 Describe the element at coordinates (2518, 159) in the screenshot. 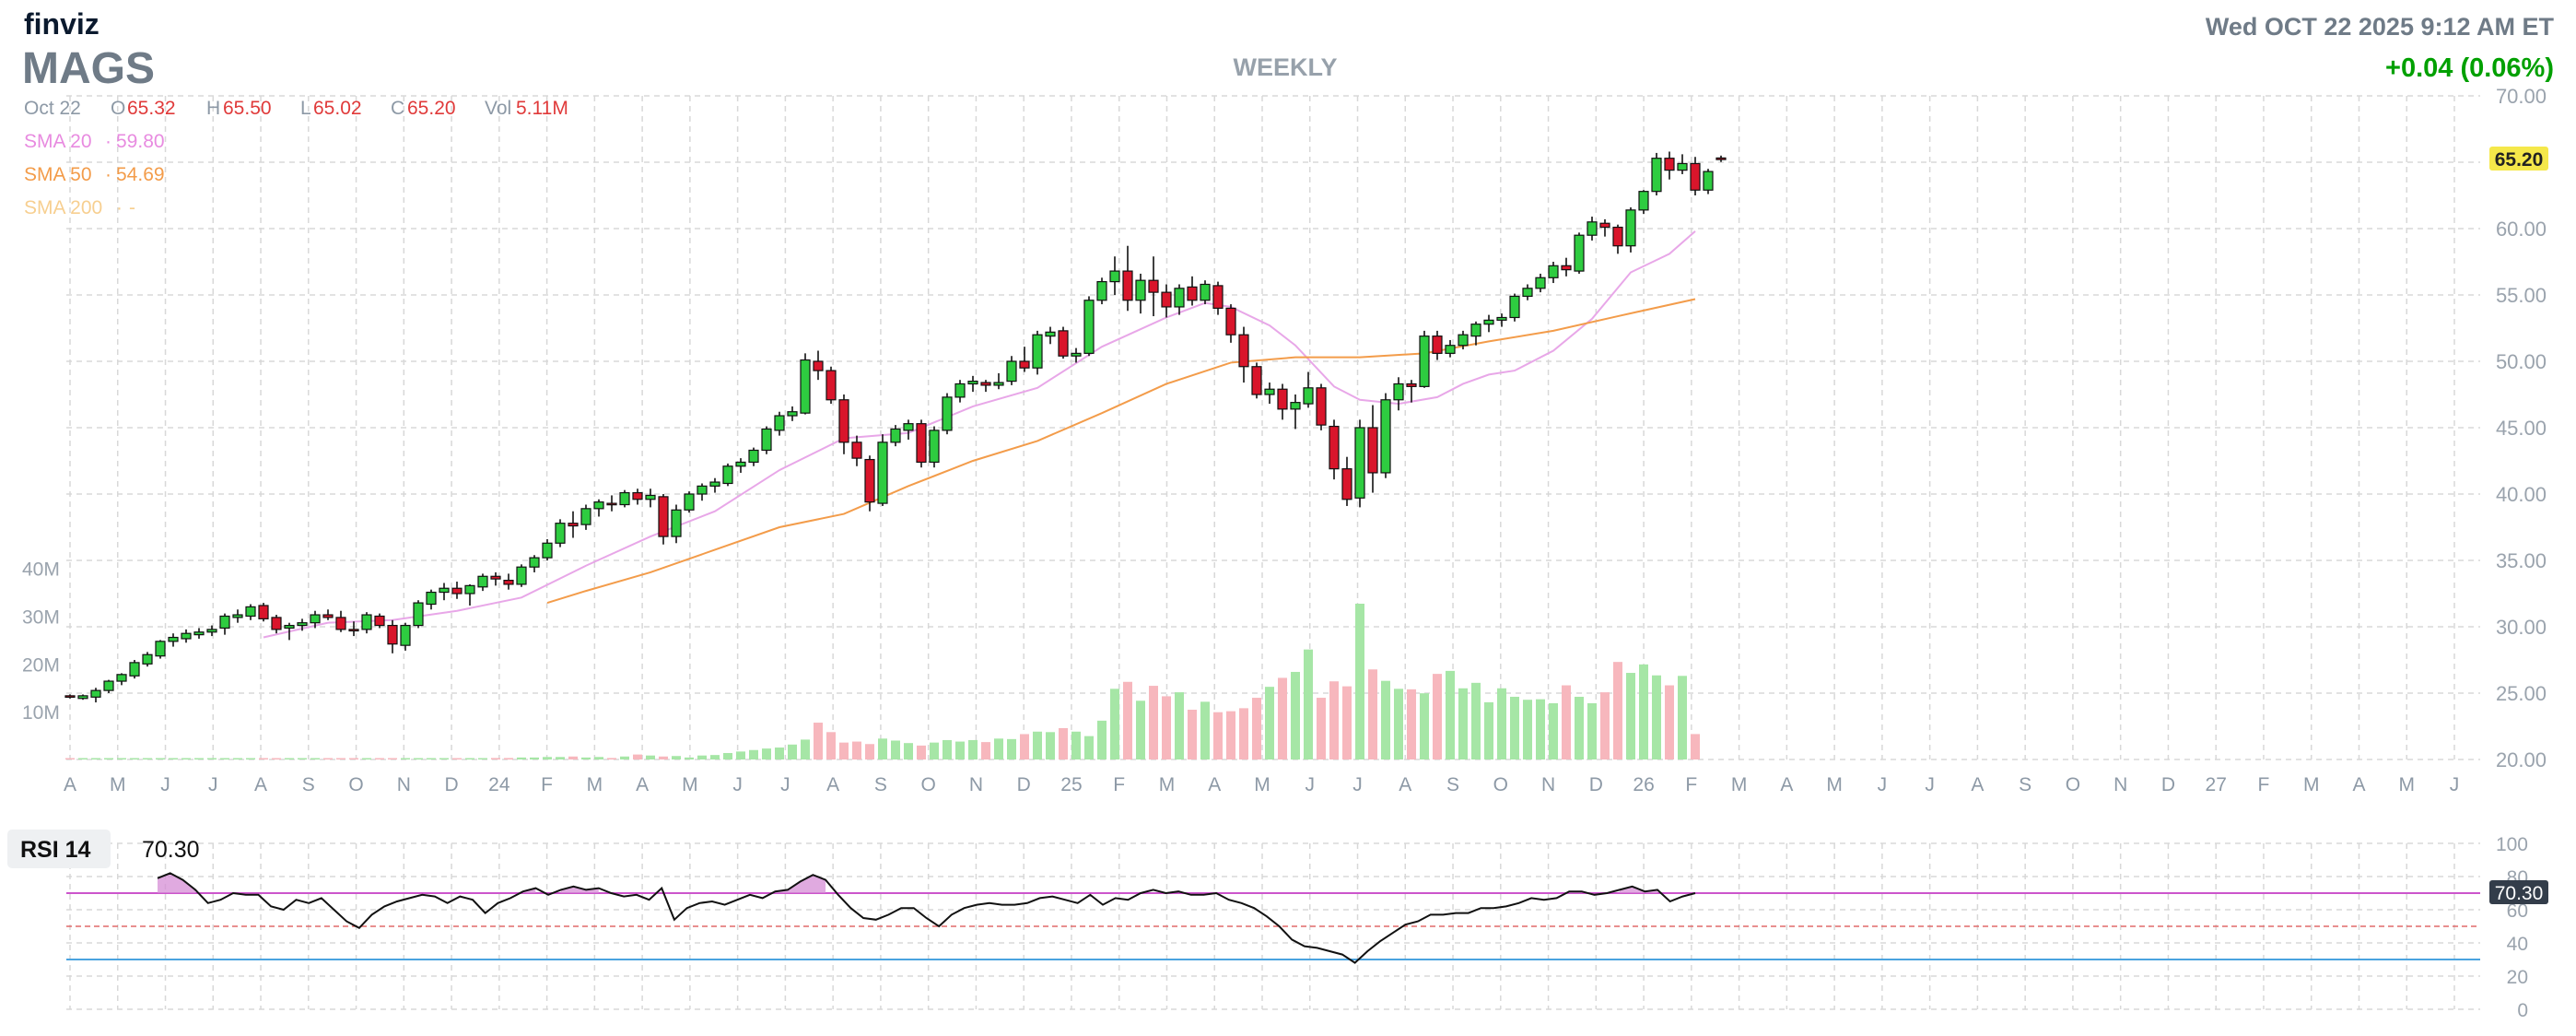

I see `last-price-tag: 65.20` at that location.